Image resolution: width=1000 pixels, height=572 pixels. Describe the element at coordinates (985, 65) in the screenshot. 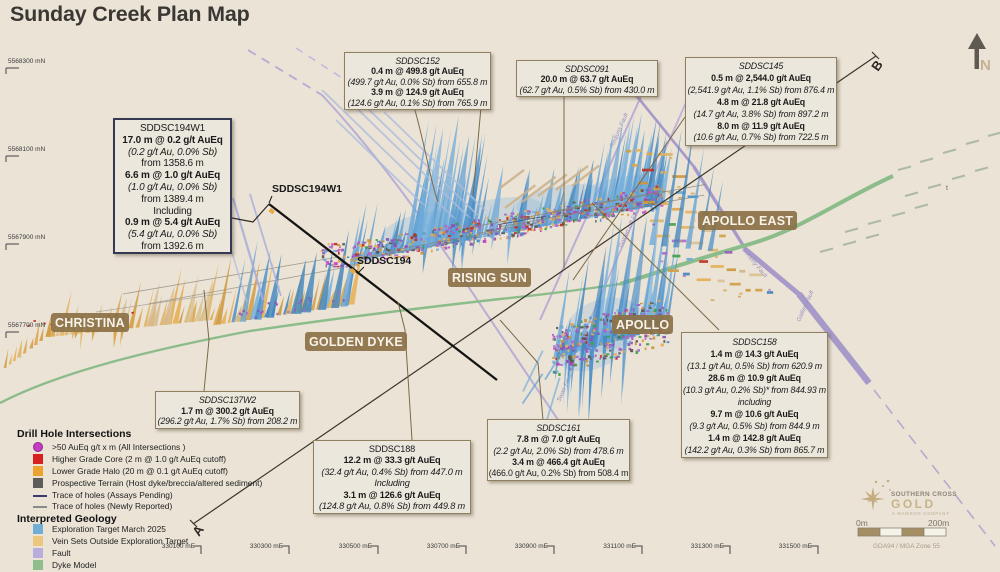

I see `svg-text: N` at that location.